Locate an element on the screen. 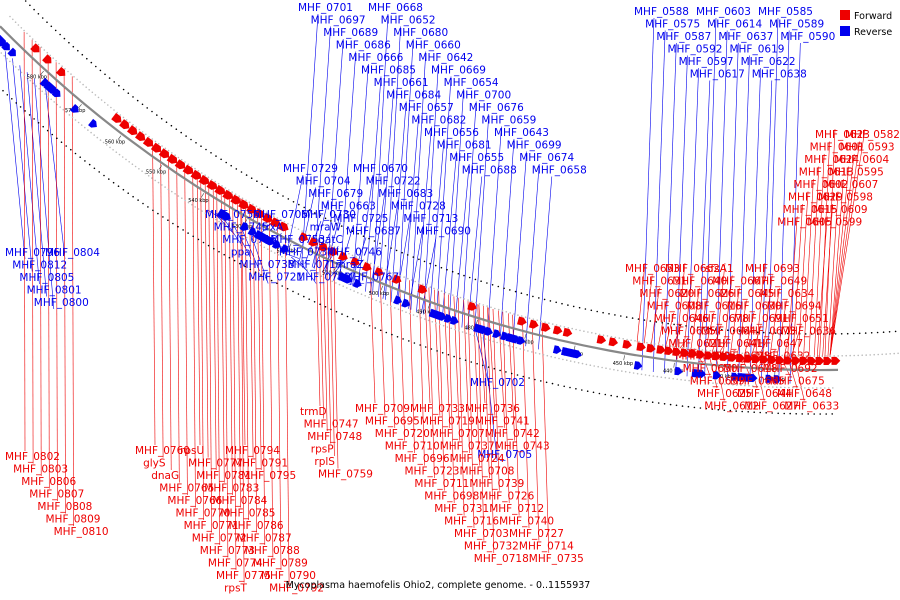 The image size is (900, 600). gene-label: MHF_0626 is located at coordinates (706, 294).